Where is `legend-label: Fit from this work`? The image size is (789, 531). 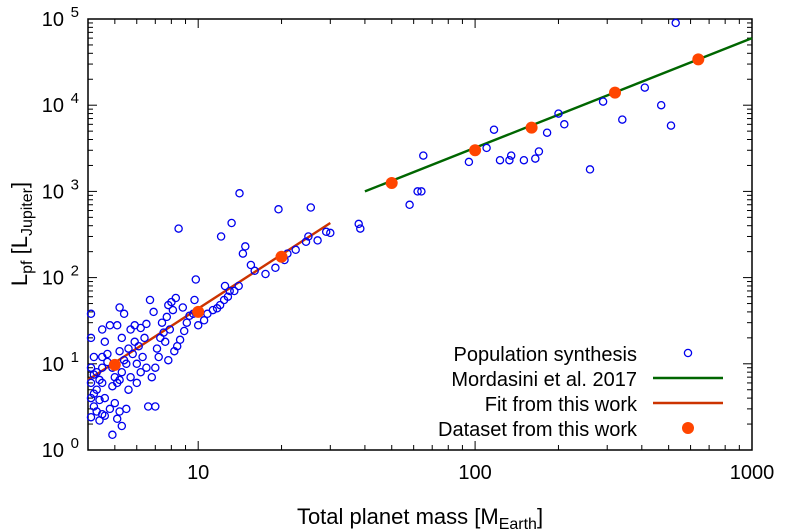 legend-label: Fit from this work is located at coordinates (561, 405).